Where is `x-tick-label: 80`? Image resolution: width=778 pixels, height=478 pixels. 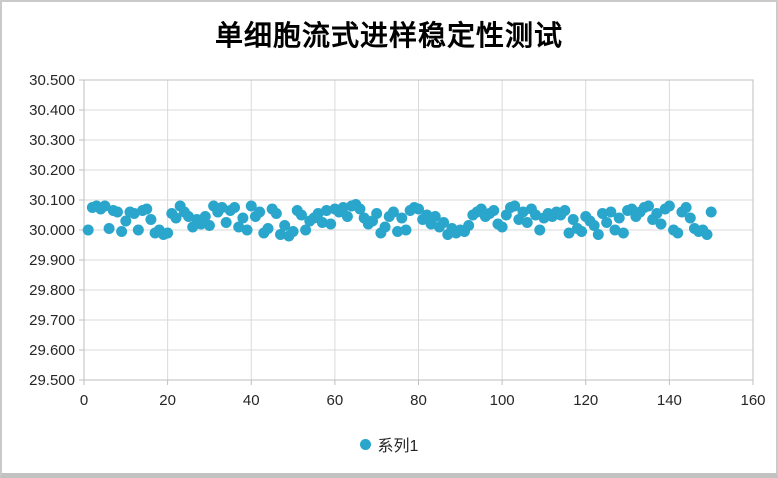
x-tick-label: 80 is located at coordinates (418, 400).